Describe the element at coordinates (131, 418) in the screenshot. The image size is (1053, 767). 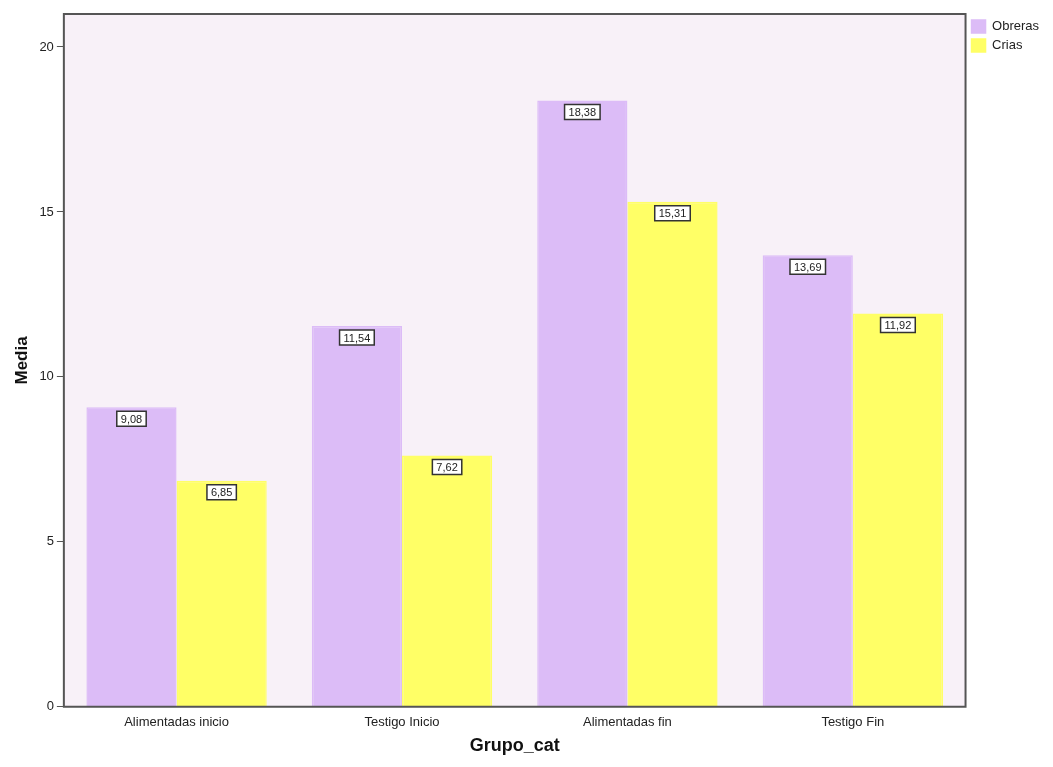
I see `data-label: 9,08` at that location.